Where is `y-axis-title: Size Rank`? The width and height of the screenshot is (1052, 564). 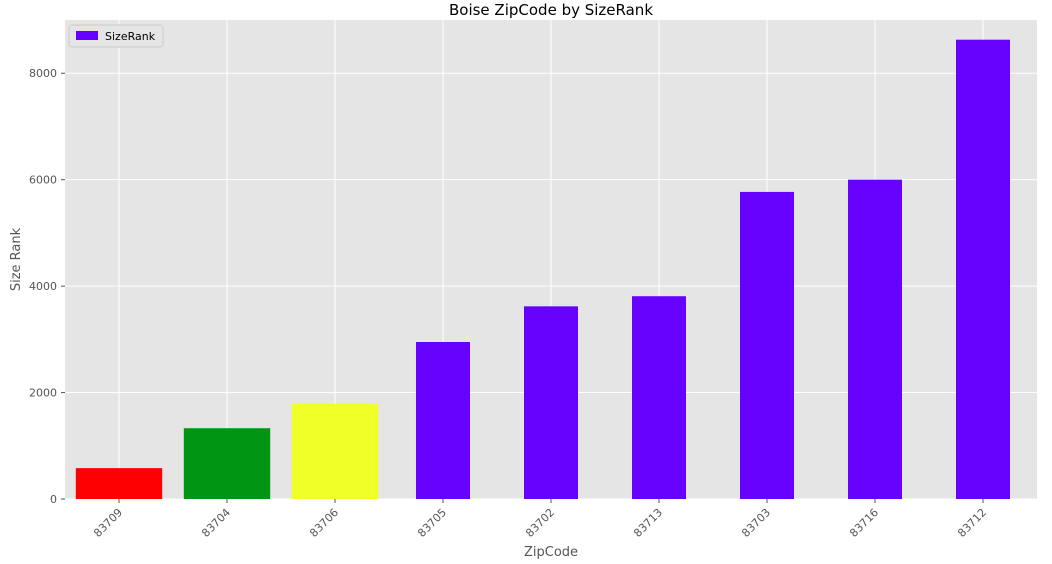 y-axis-title: Size Rank is located at coordinates (16, 259).